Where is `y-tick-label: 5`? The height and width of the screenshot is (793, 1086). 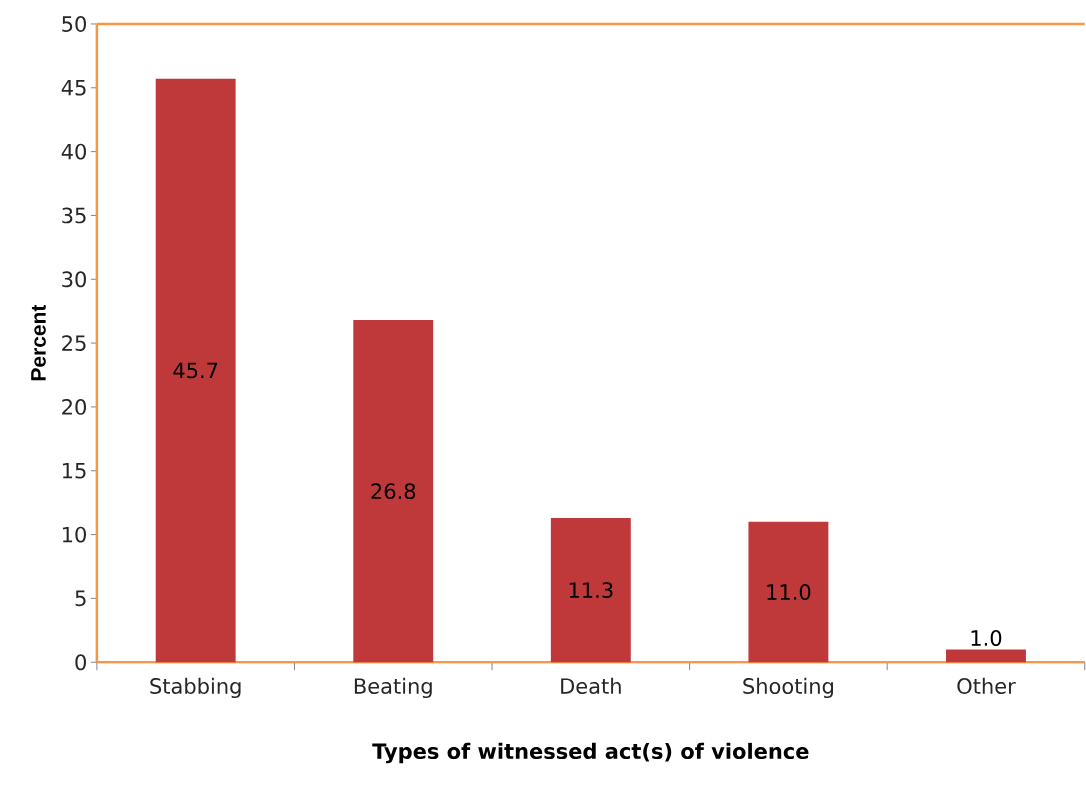 y-tick-label: 5 is located at coordinates (80, 598).